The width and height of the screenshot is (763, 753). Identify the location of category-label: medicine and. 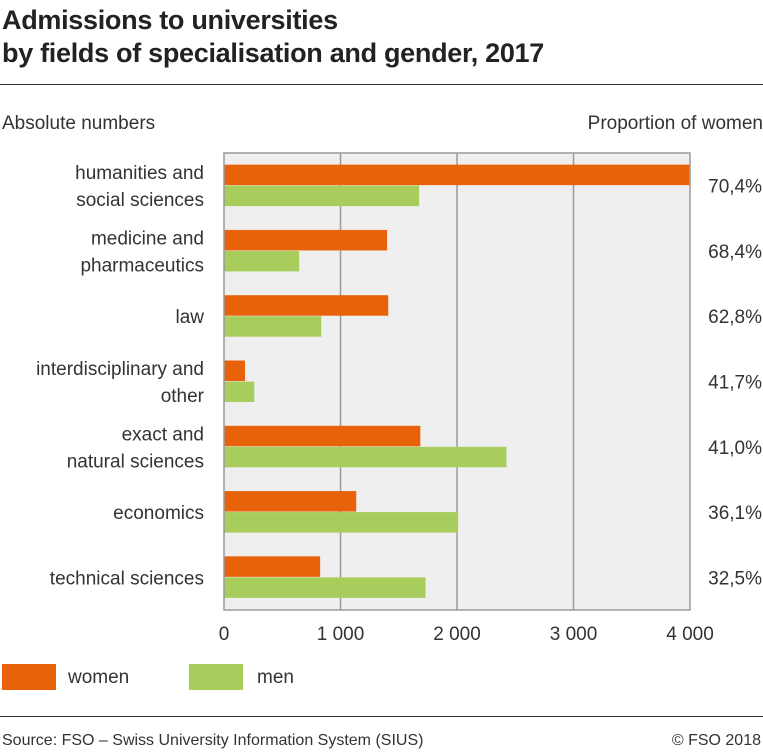
(147, 238).